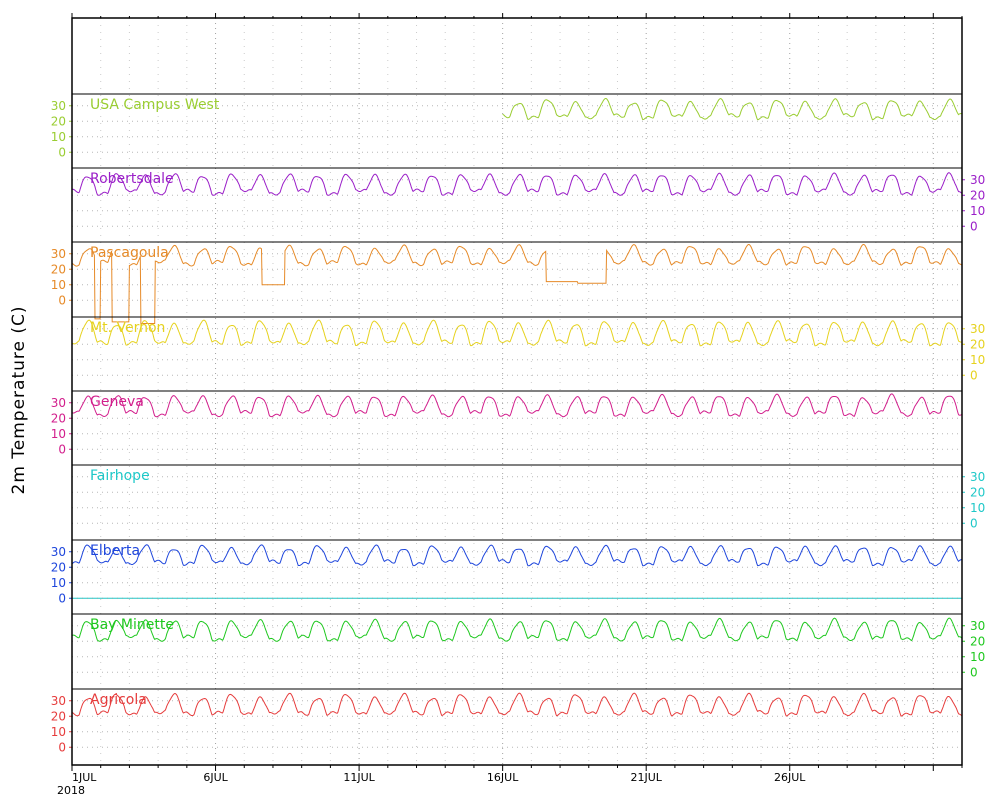 The image size is (1000, 800). What do you see at coordinates (155, 105) in the screenshot?
I see `station-label: USA Campus West` at bounding box center [155, 105].